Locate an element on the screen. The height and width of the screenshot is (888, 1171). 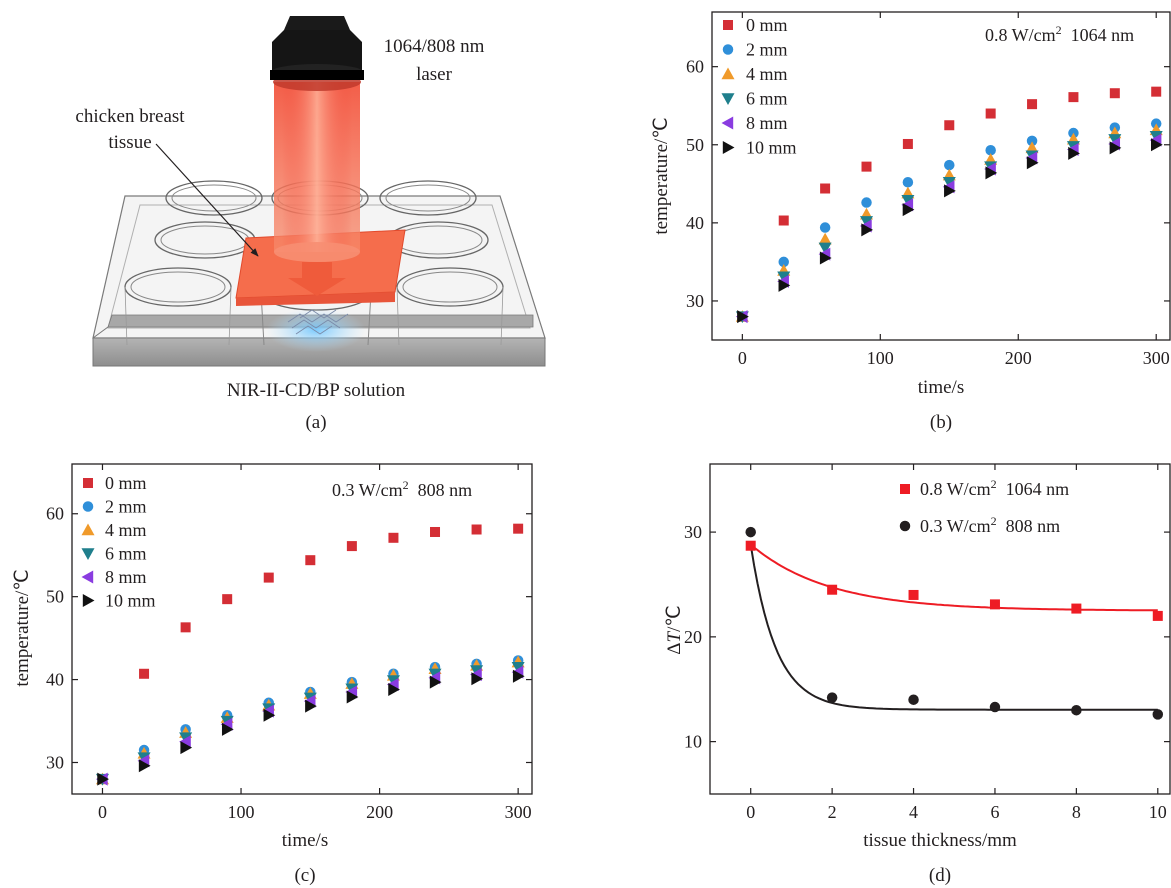
laser-label-line2: laser is located at coordinates (434, 74).